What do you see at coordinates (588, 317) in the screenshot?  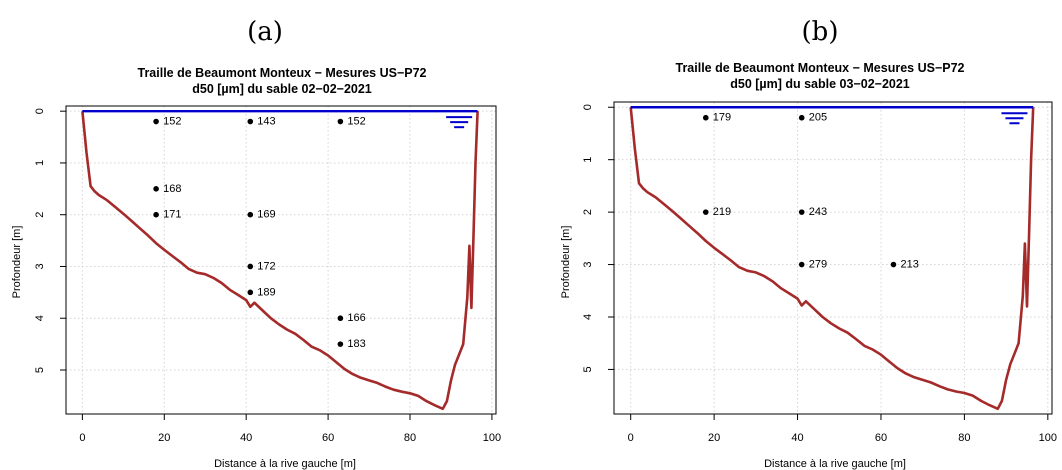 I see `panel-b-y-tick-label: 4` at bounding box center [588, 317].